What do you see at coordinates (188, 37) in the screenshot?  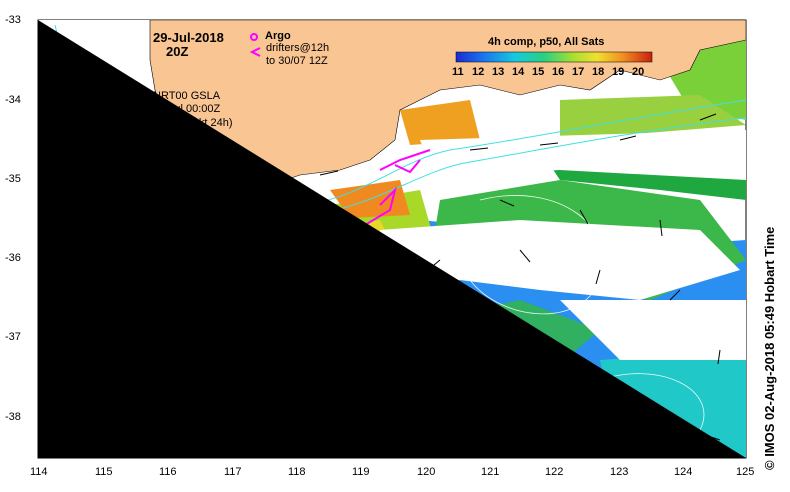 I see `map-date: 29-Jul-2018` at bounding box center [188, 37].